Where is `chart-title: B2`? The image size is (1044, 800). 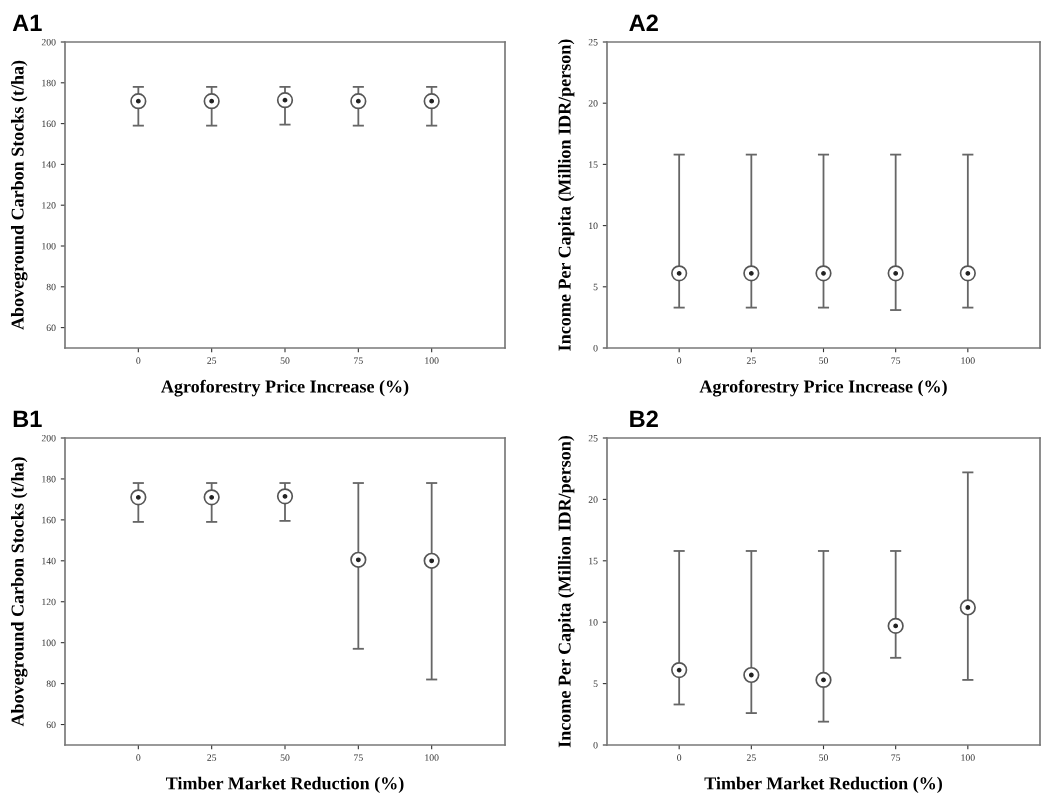 chart-title: B2 is located at coordinates (644, 418).